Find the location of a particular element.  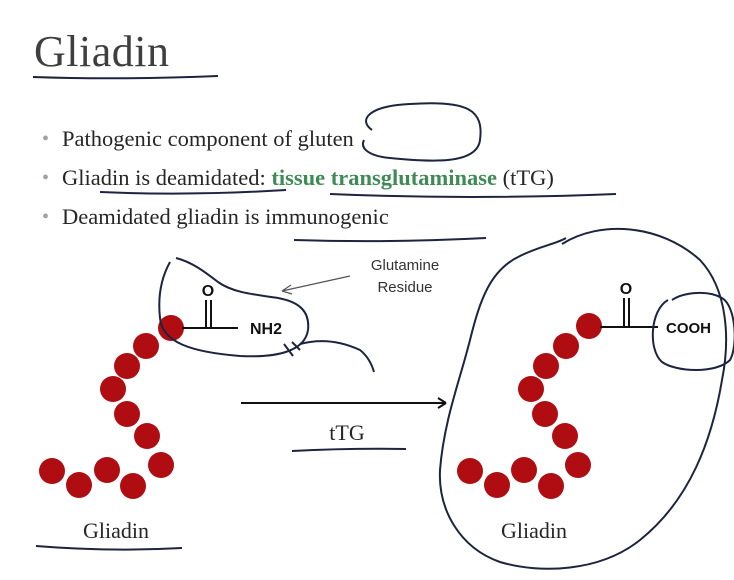

slide-title: Gliadin is located at coordinates (102, 51).